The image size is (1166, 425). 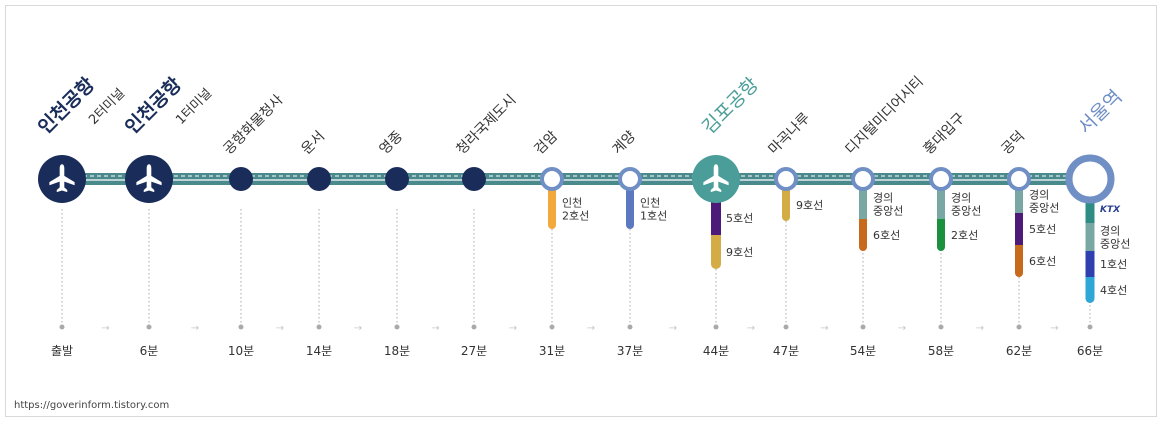 I want to click on time-label: 47분, so click(x=786, y=351).